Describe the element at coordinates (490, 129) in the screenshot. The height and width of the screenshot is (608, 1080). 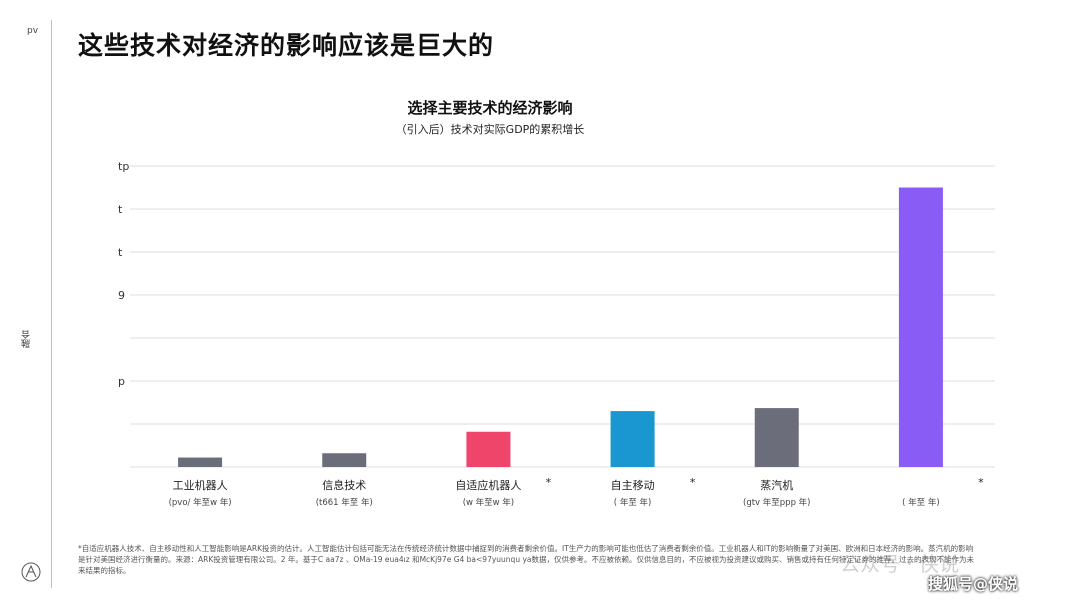
I see `chart-subtitle: （引入后）技术对实际GDP的累积增长` at that location.